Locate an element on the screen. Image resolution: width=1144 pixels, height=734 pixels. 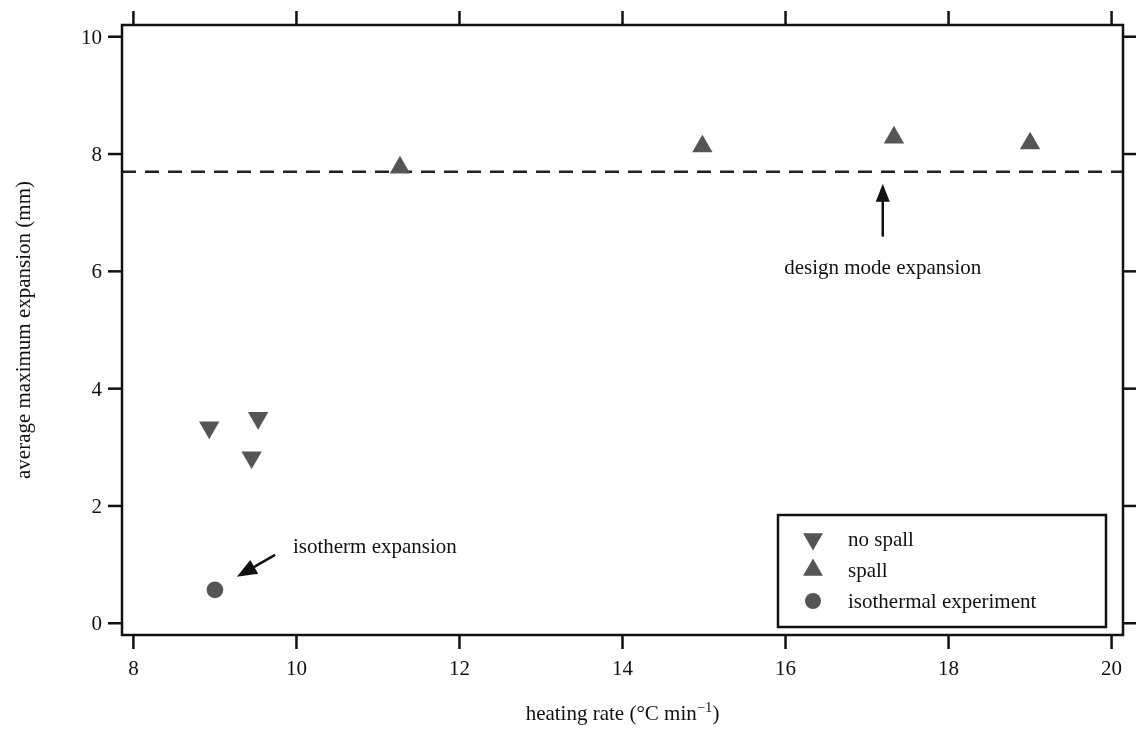
x-tick-label: 8 is located at coordinates (133, 668).